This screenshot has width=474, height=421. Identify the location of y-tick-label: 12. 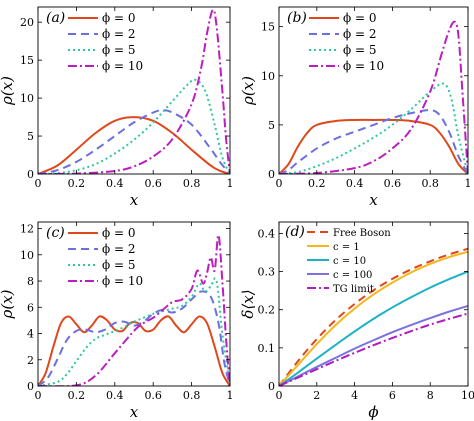
(27, 229).